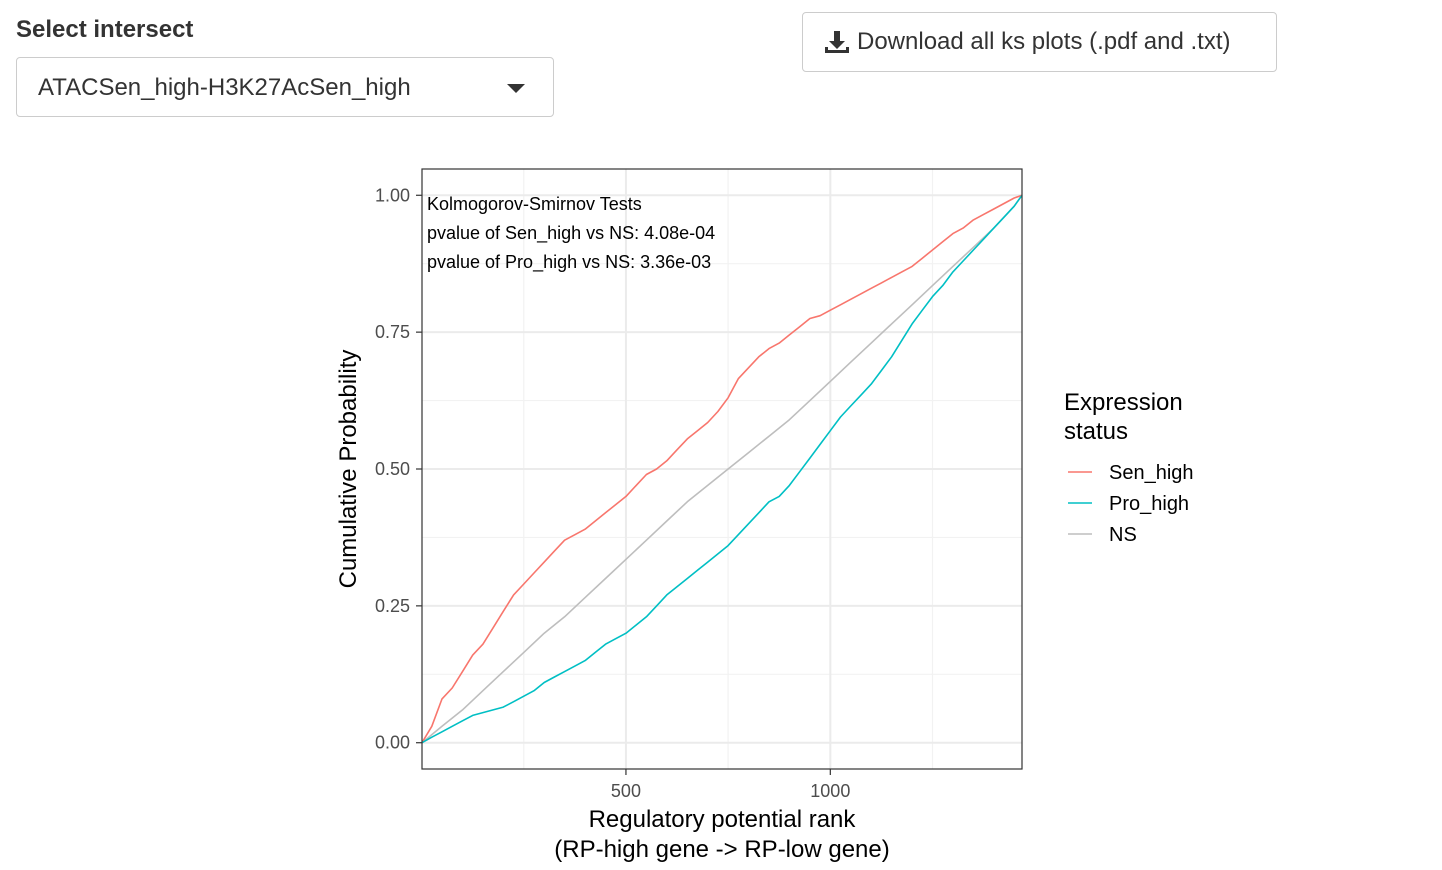 The width and height of the screenshot is (1442, 870). What do you see at coordinates (626, 791) in the screenshot?
I see `x-tick-label: 500` at bounding box center [626, 791].